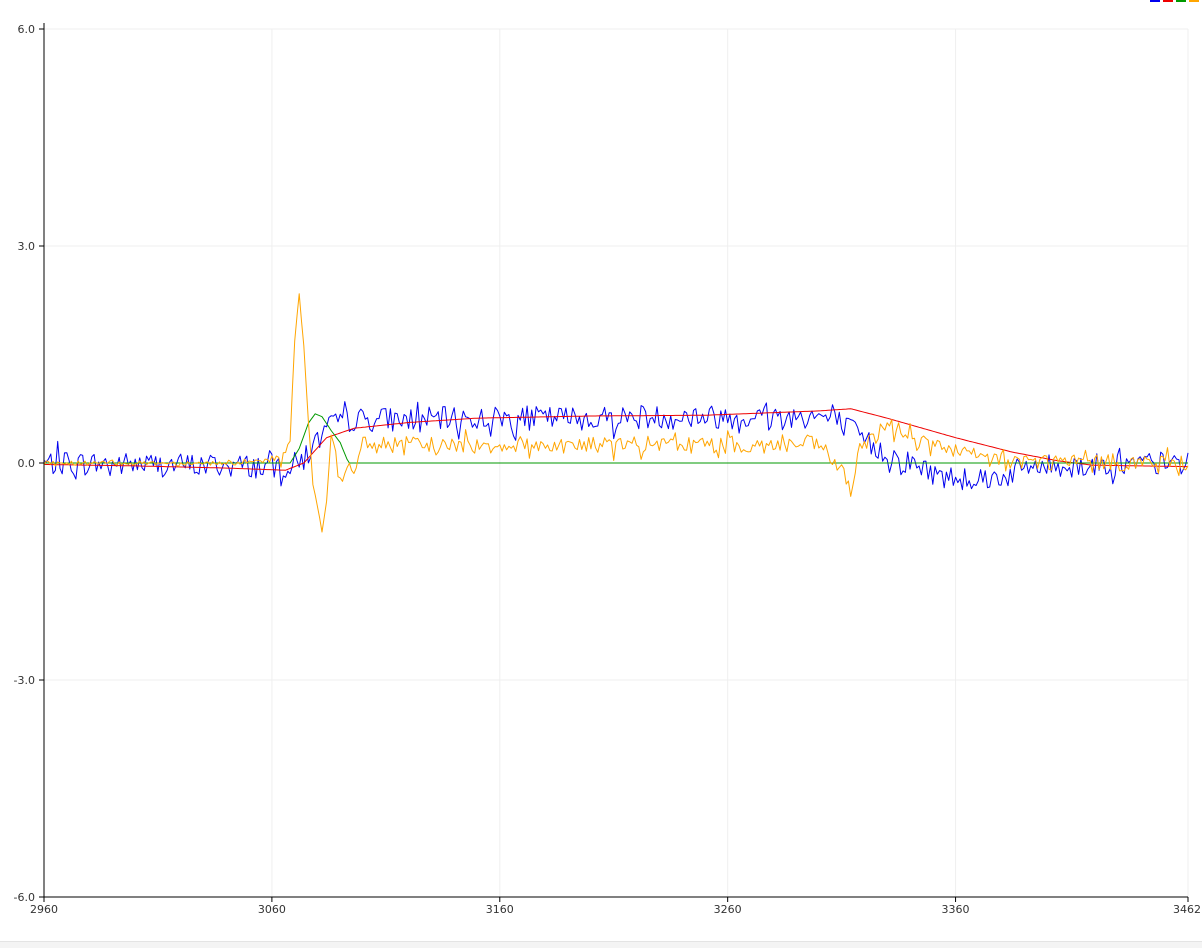  I want to click on y-tick-label: -3.0, so click(24, 680).